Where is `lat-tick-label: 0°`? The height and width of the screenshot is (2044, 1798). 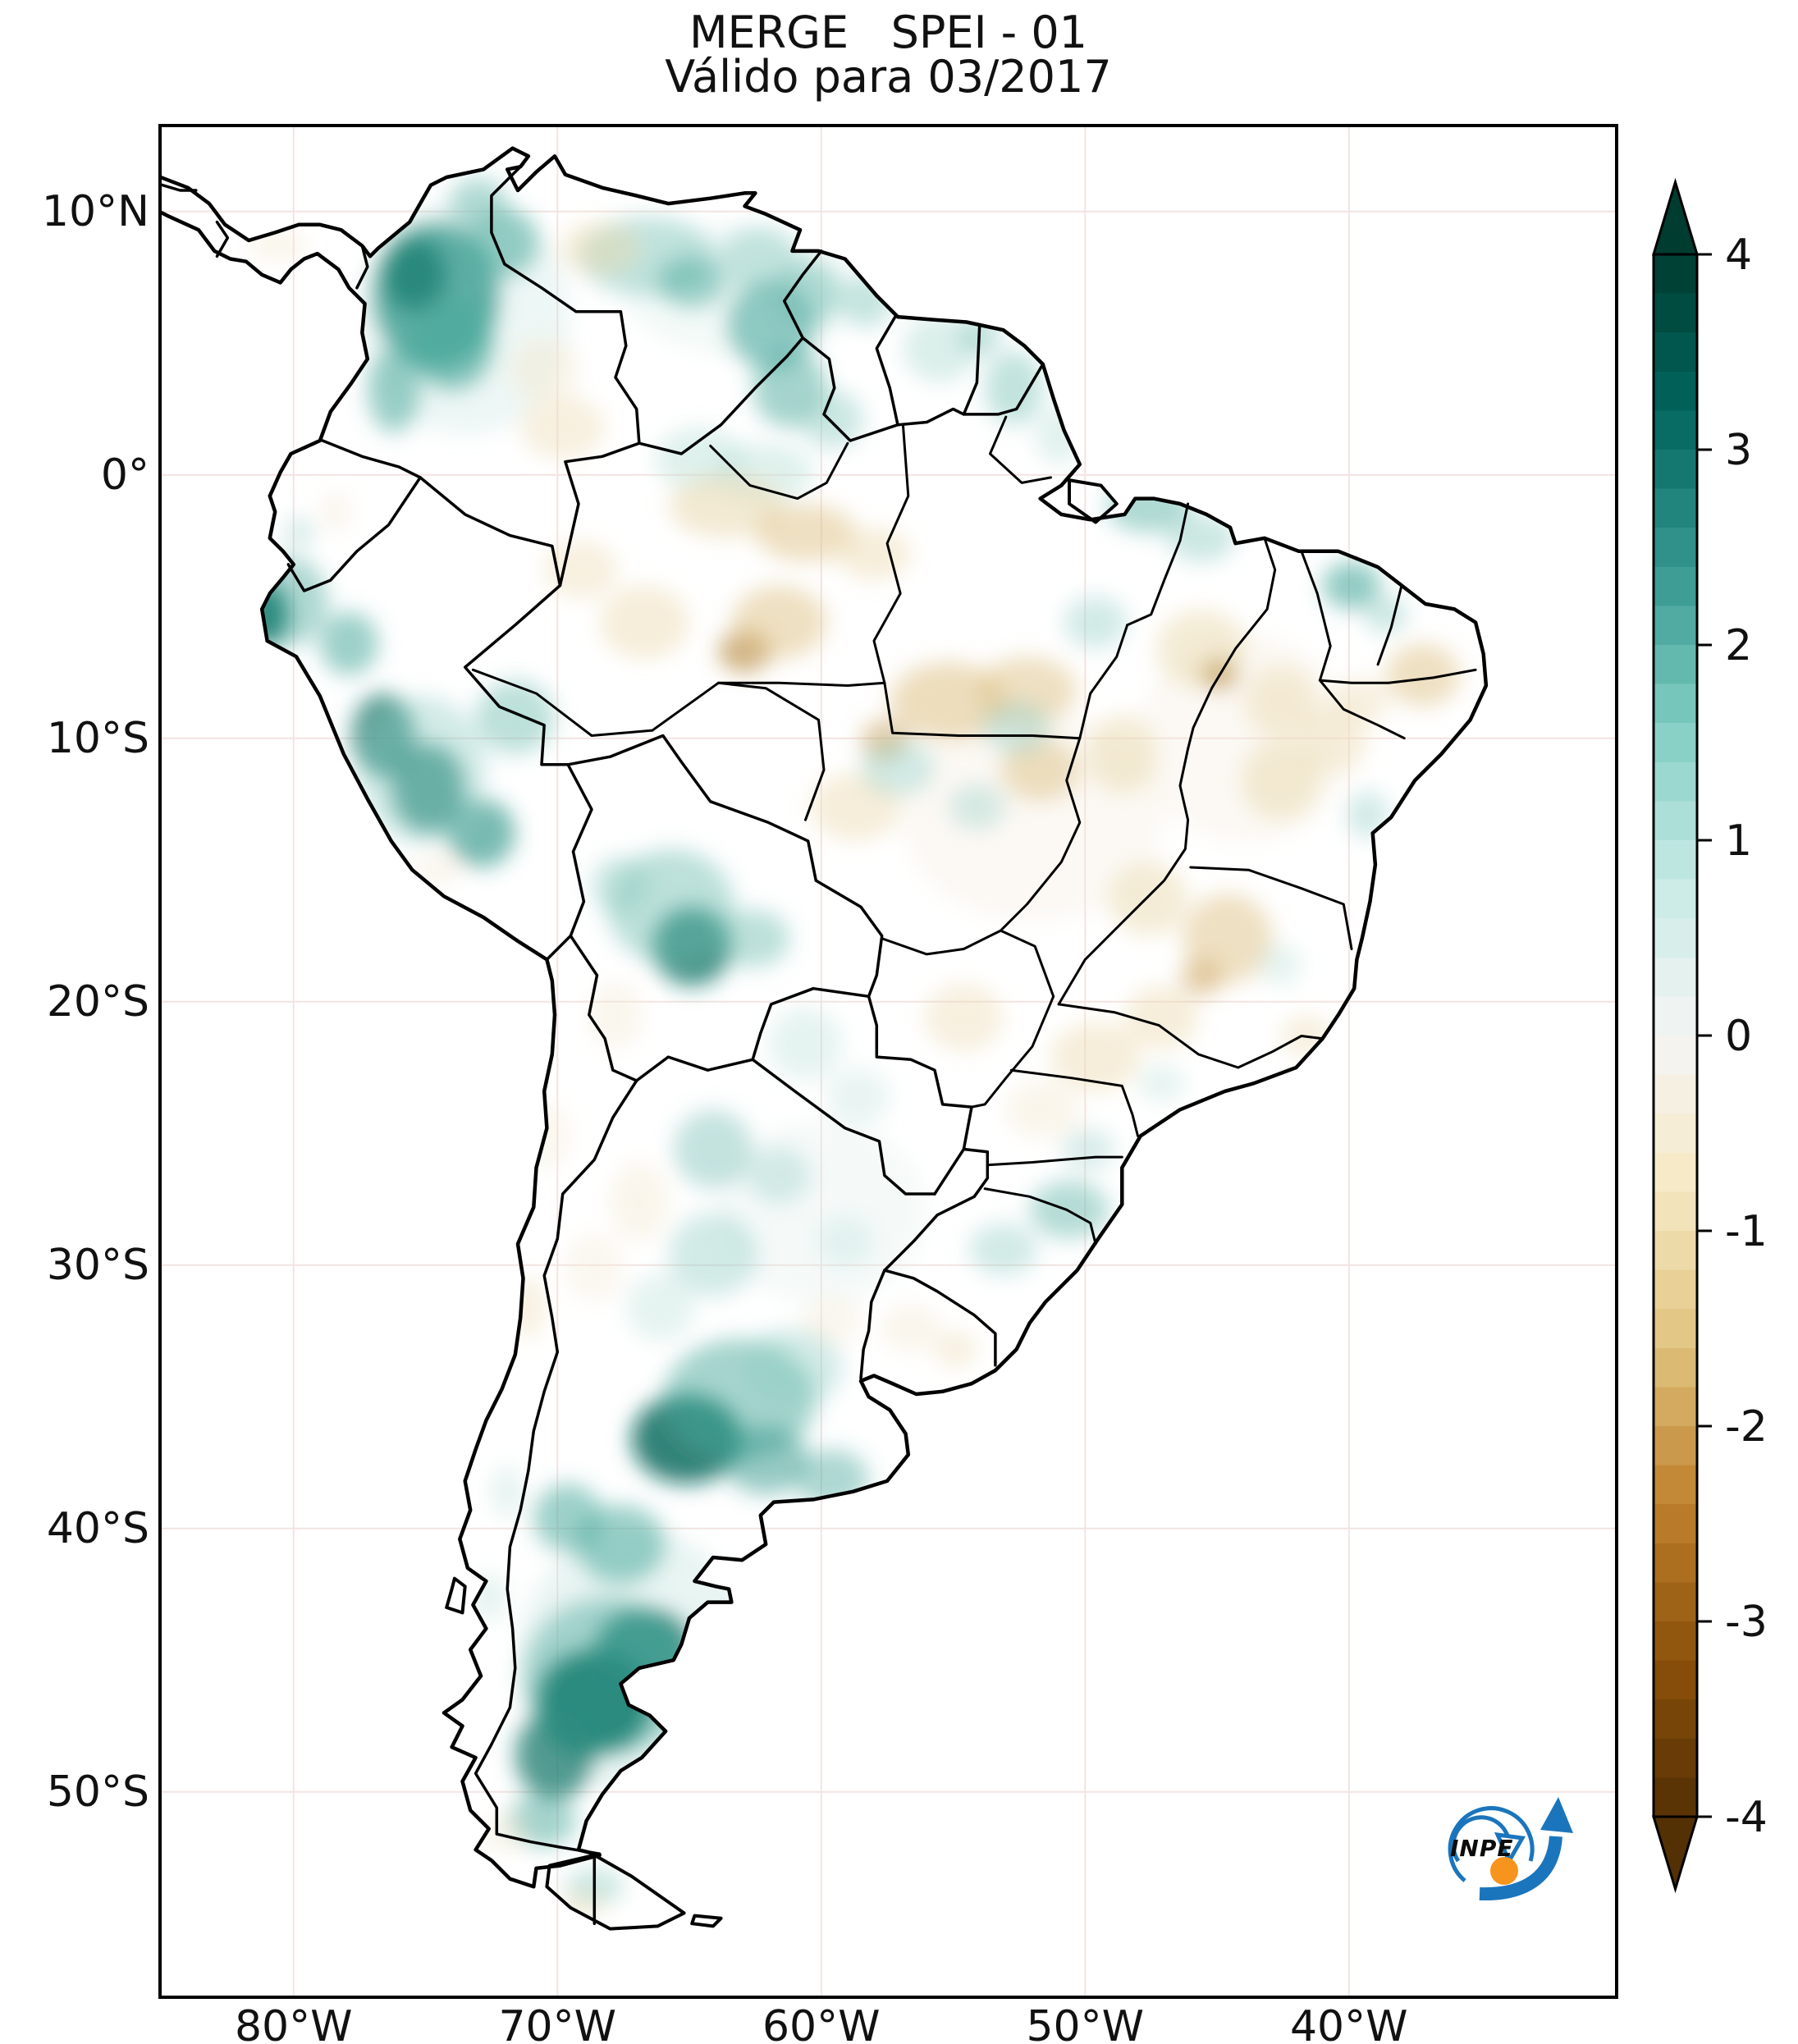 lat-tick-label: 0° is located at coordinates (124, 475).